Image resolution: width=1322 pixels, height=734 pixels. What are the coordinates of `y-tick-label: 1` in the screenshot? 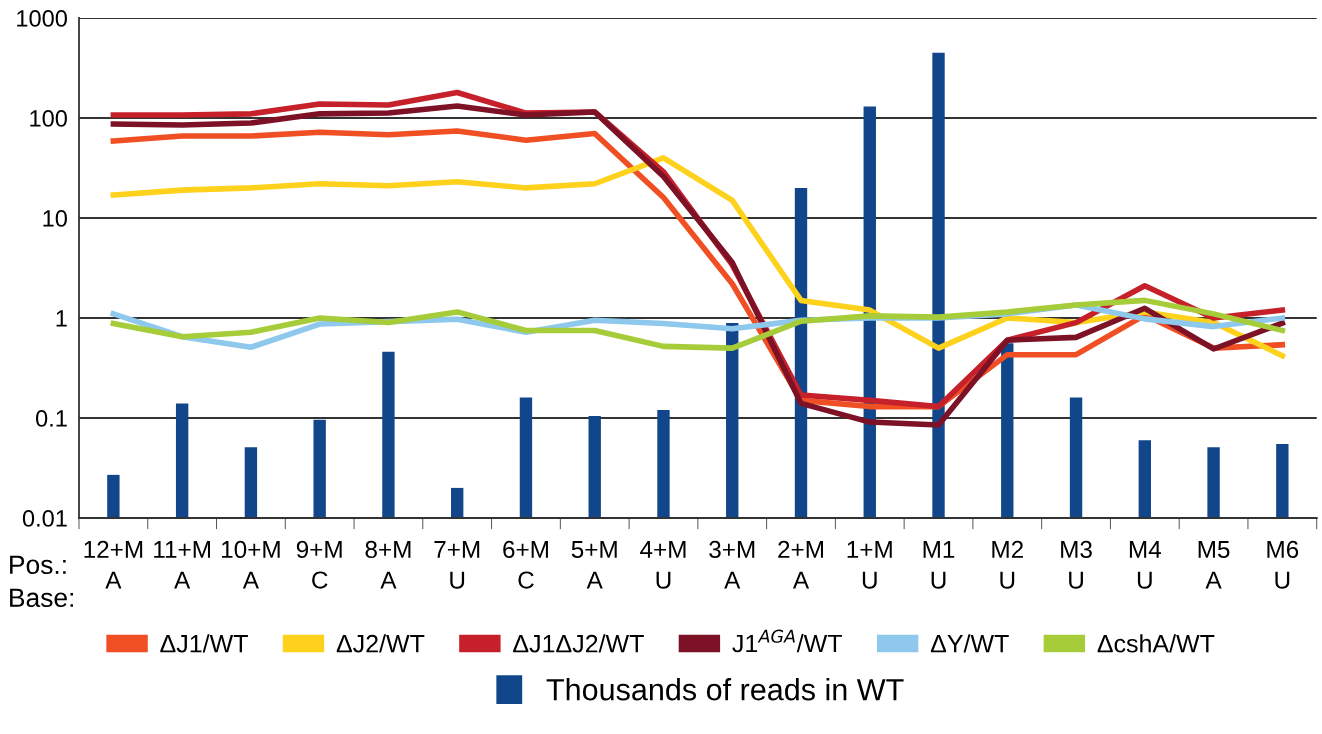 It's located at (61, 318).